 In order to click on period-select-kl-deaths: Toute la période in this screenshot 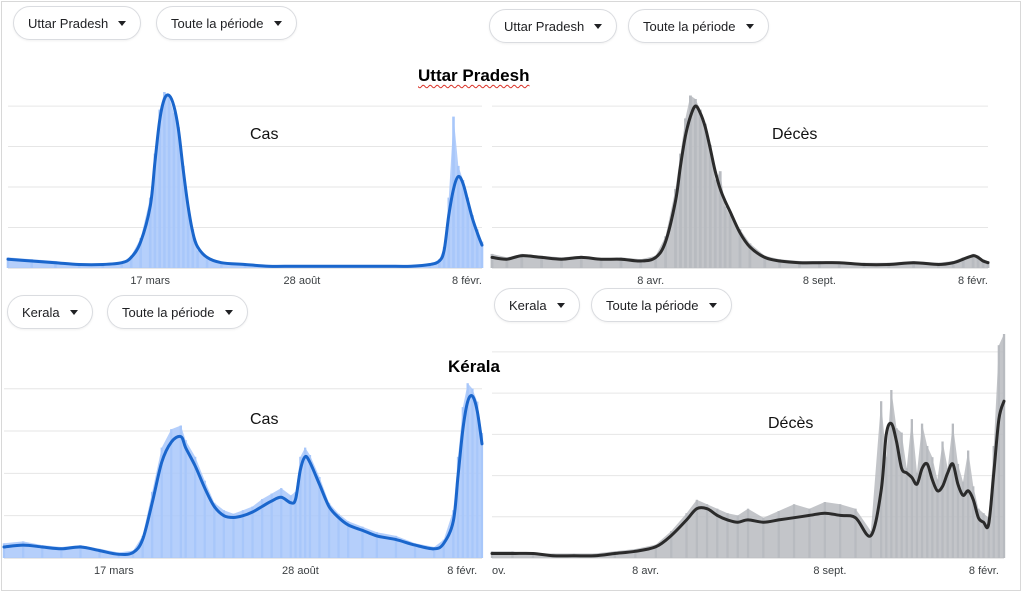, I will do `click(661, 305)`.